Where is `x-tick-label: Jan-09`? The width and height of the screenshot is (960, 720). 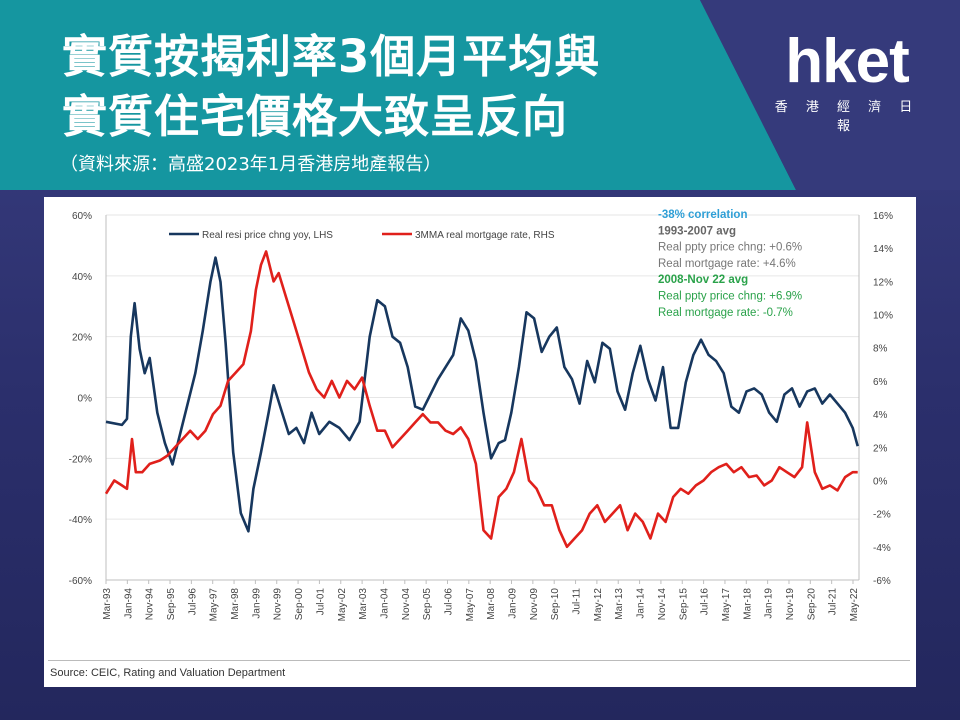
x-tick-label: Jan-09 is located at coordinates (513, 603).